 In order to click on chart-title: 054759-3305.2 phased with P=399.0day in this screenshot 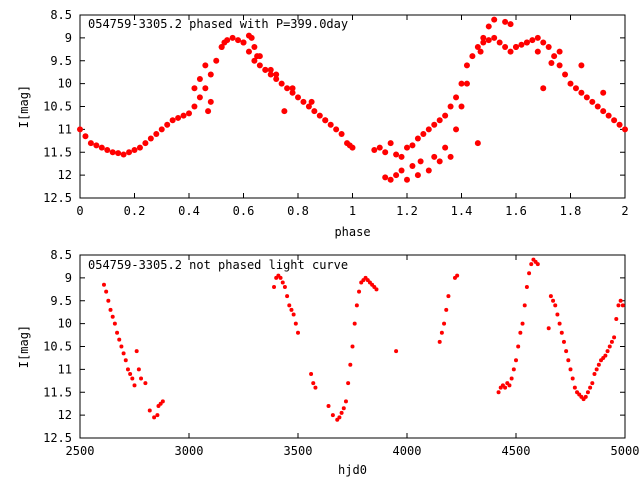, I will do `click(218, 24)`.